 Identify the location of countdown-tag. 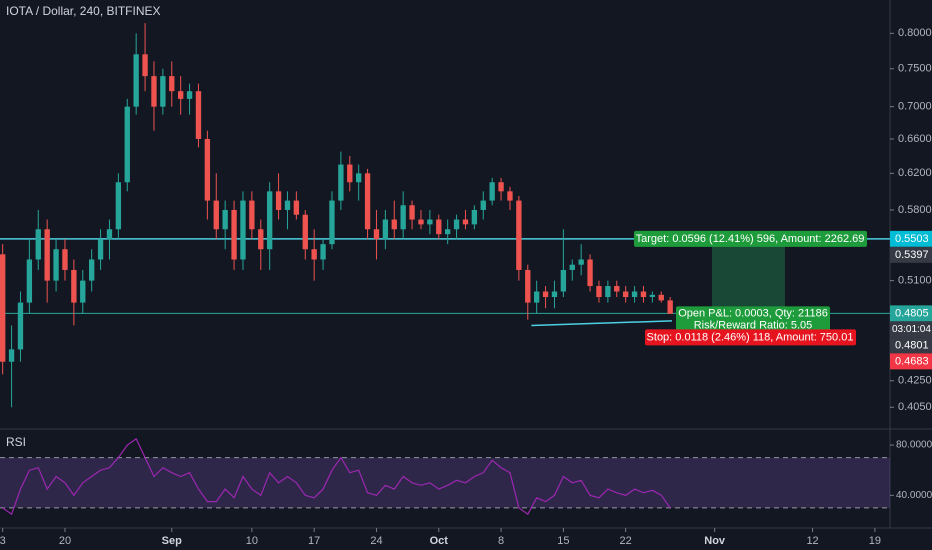
(911, 329).